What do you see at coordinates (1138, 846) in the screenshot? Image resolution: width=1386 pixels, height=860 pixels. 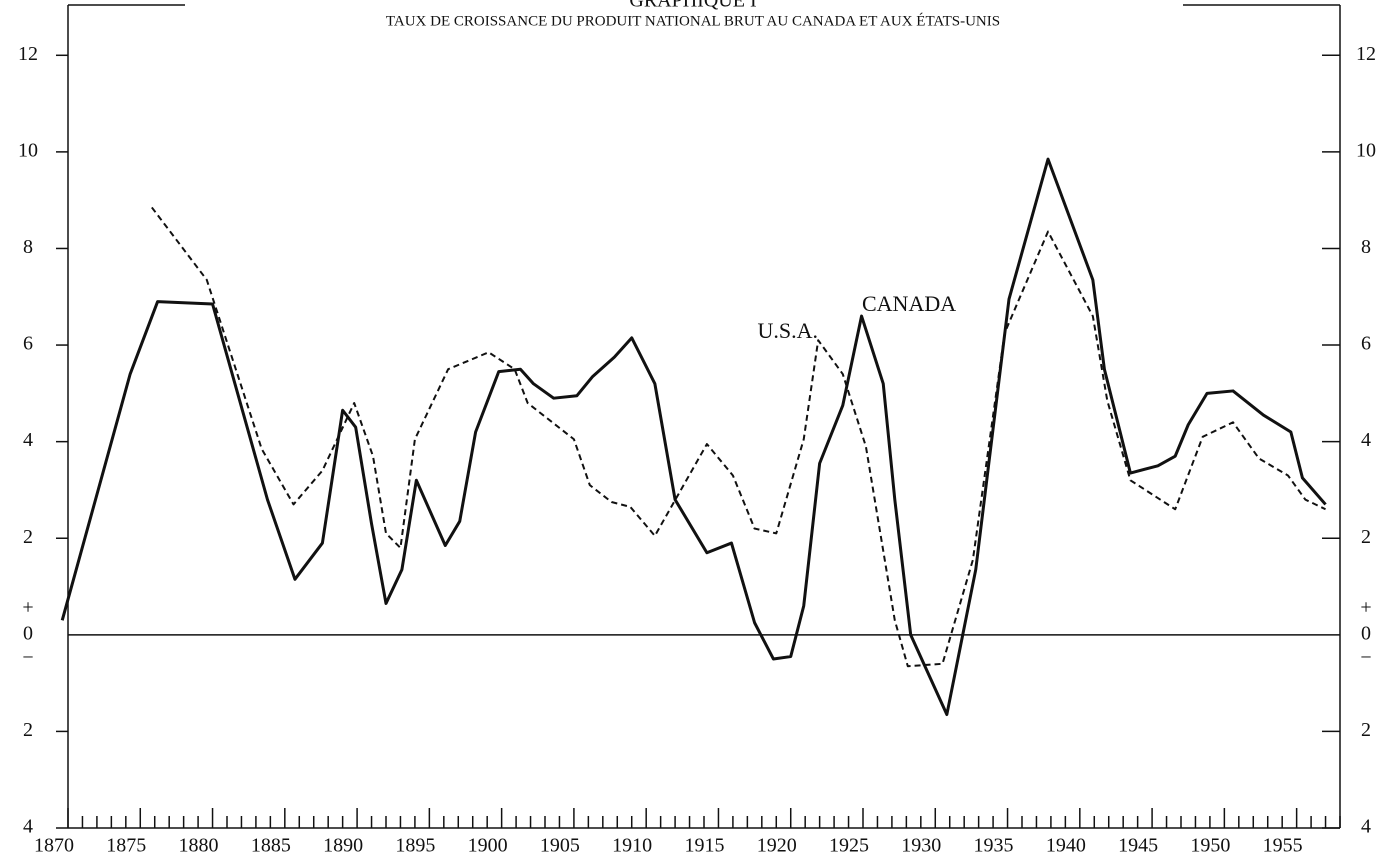 I see `x-tick-label: 1945` at bounding box center [1138, 846].